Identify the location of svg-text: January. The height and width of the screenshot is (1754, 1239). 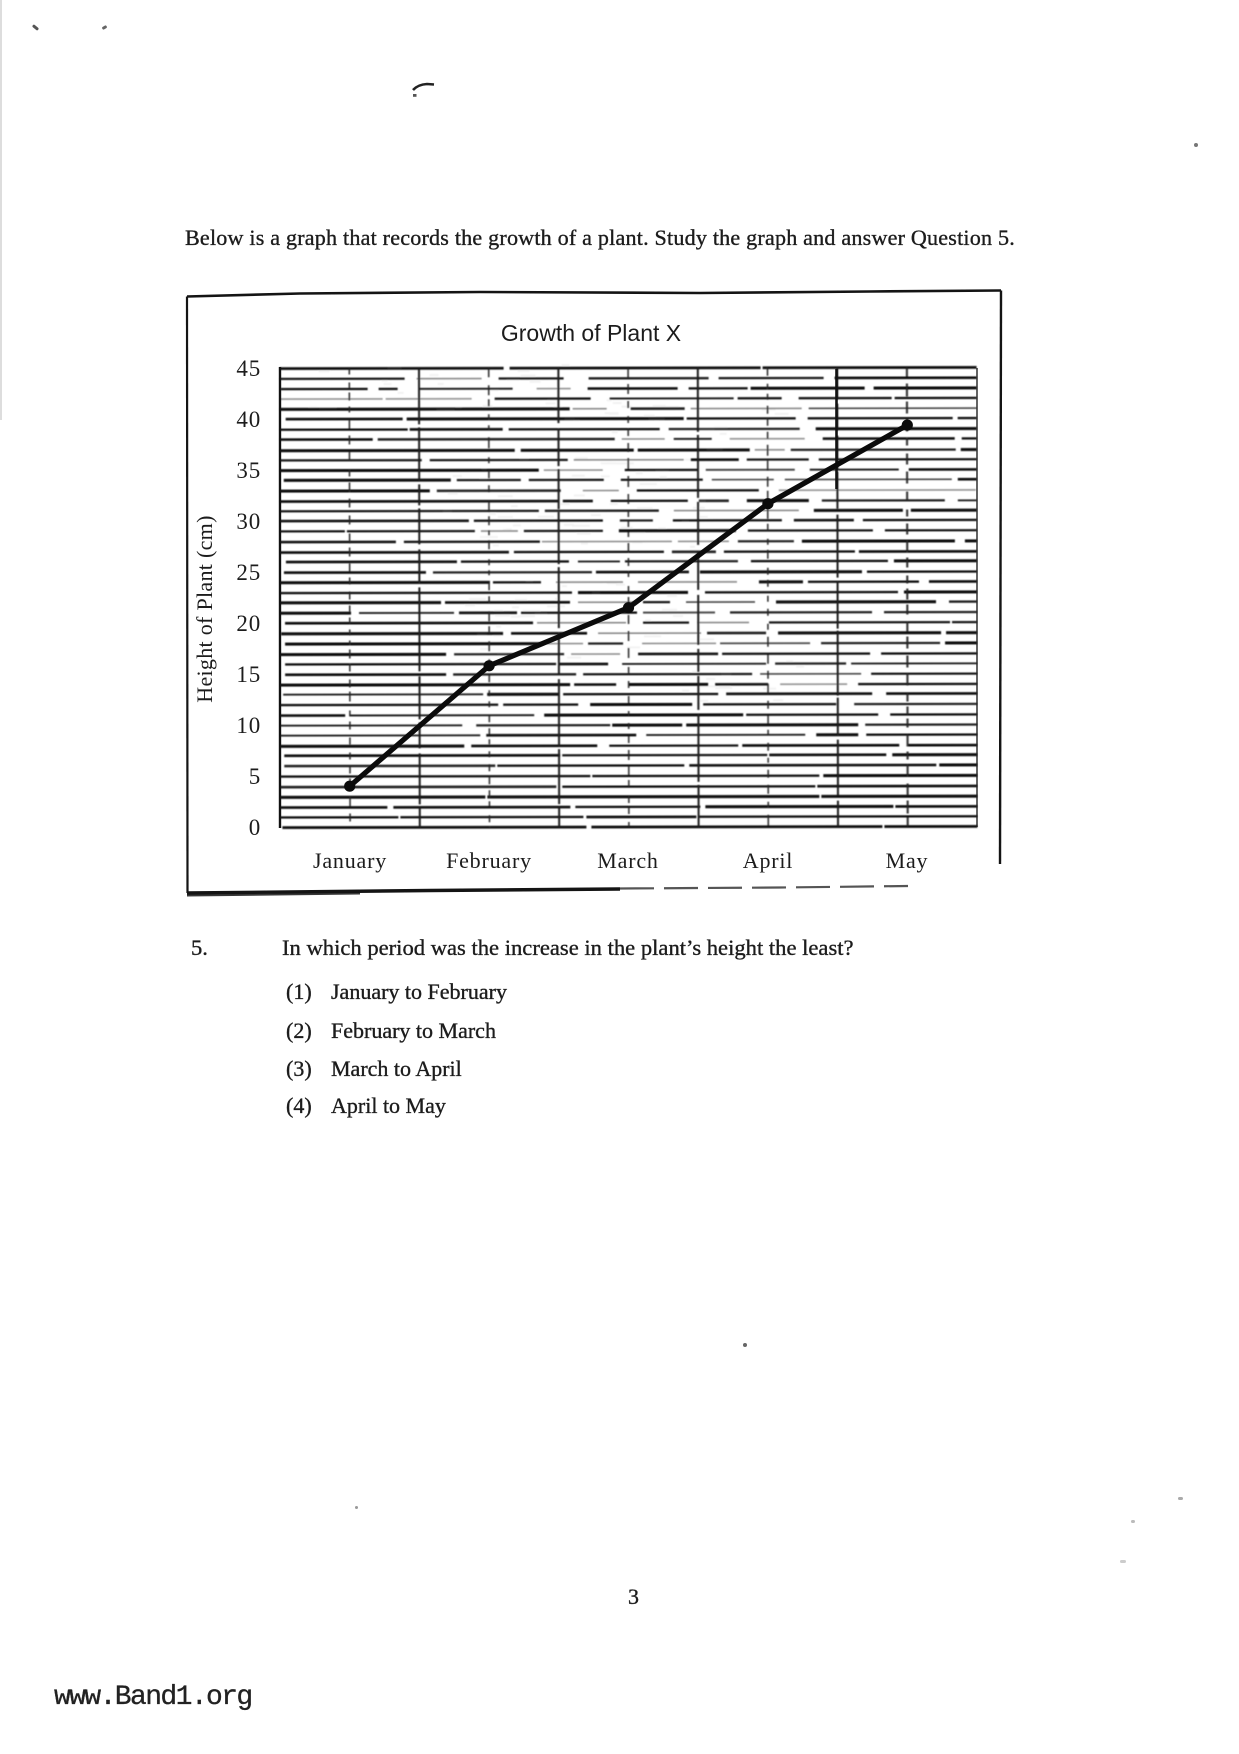
(350, 860).